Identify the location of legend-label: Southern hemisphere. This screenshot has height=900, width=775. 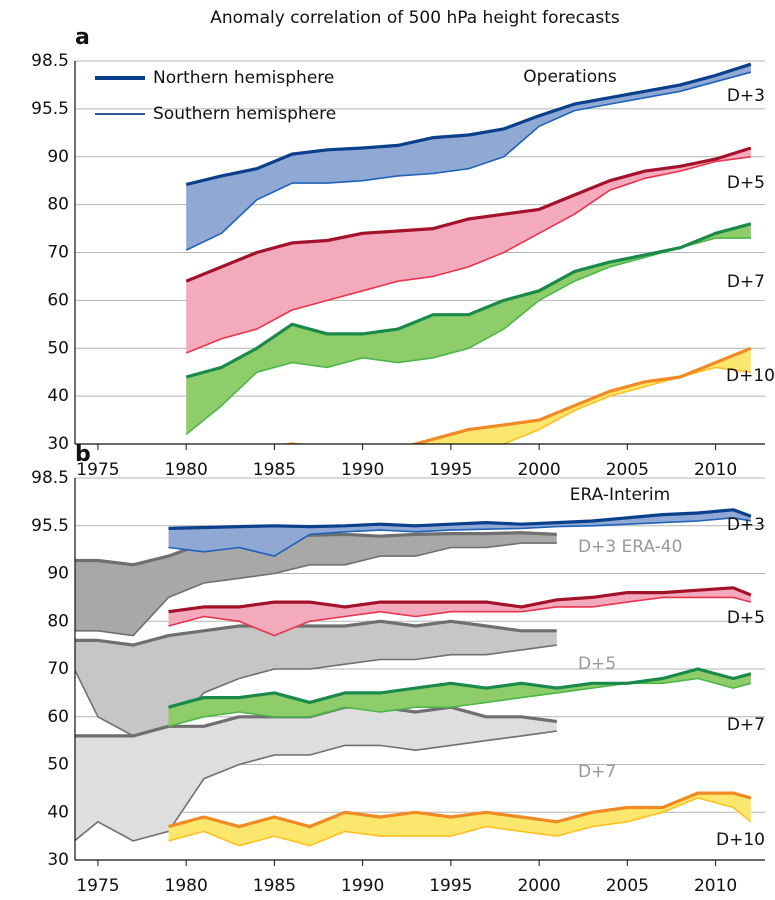
(244, 114).